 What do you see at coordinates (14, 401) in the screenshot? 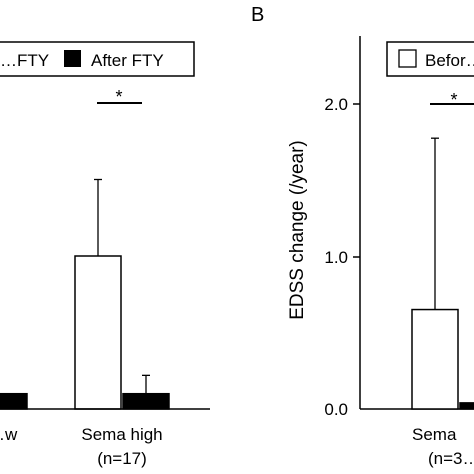
I see `bar-a-s2-c1` at bounding box center [14, 401].